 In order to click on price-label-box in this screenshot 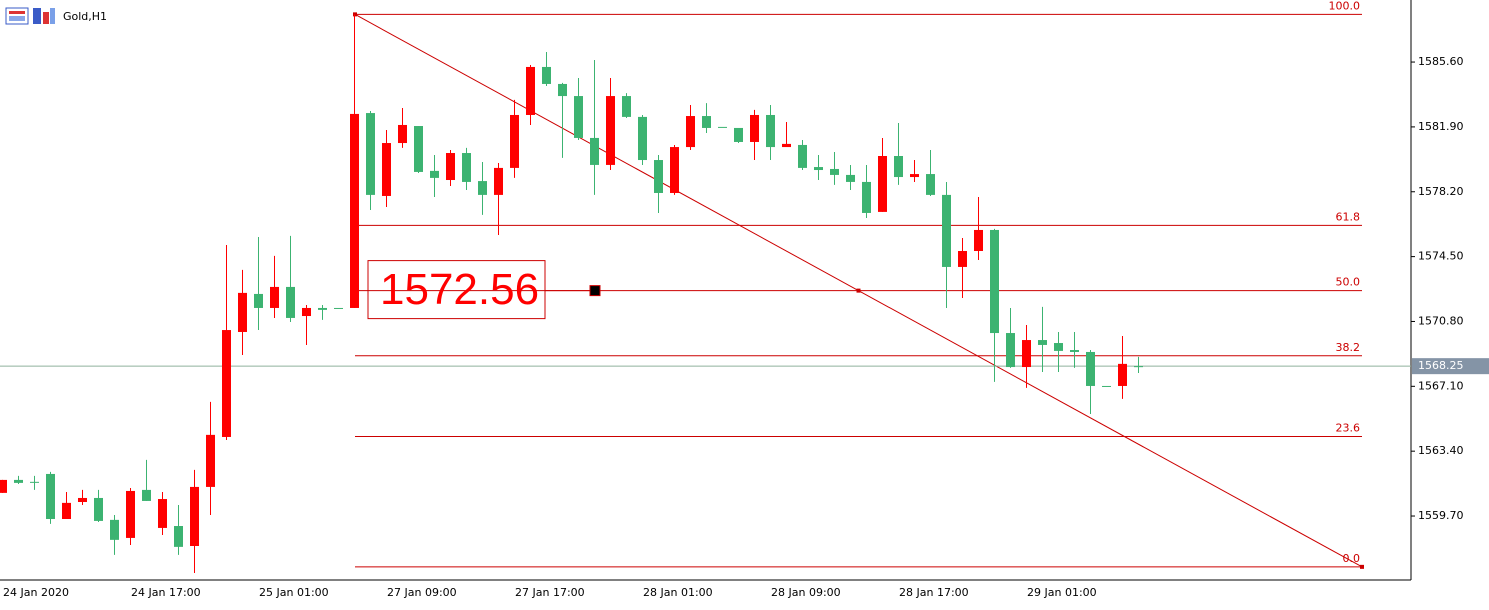, I will do `click(456, 290)`.